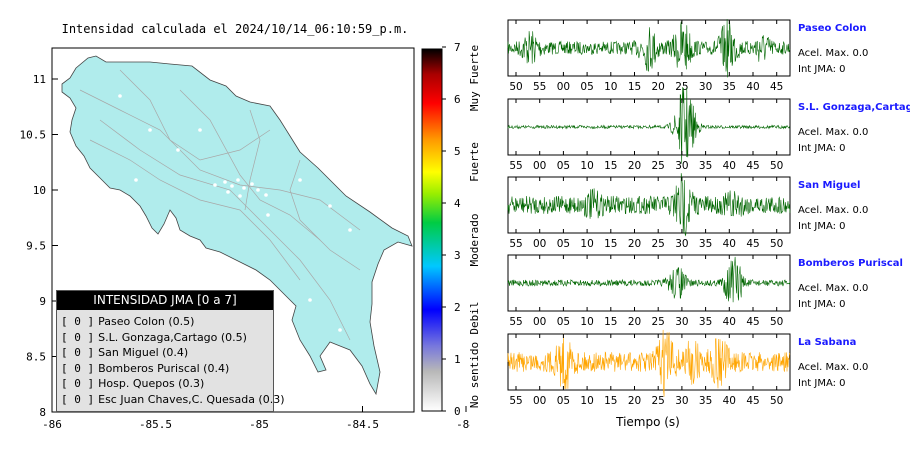 The image size is (910, 460). Describe the element at coordinates (172, 337) in the screenshot. I see `legend-item-name: S.L. Gonzaga,Cartago (0.5)` at that location.